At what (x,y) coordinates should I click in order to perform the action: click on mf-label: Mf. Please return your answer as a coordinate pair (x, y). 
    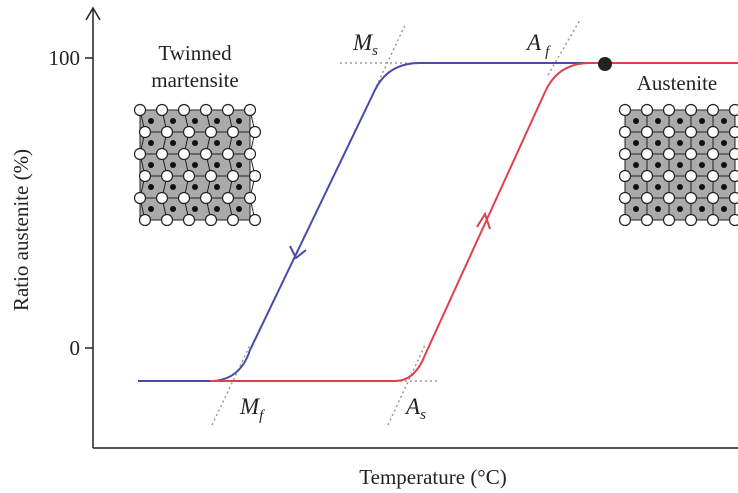
    Looking at the image, I should click on (252, 409).